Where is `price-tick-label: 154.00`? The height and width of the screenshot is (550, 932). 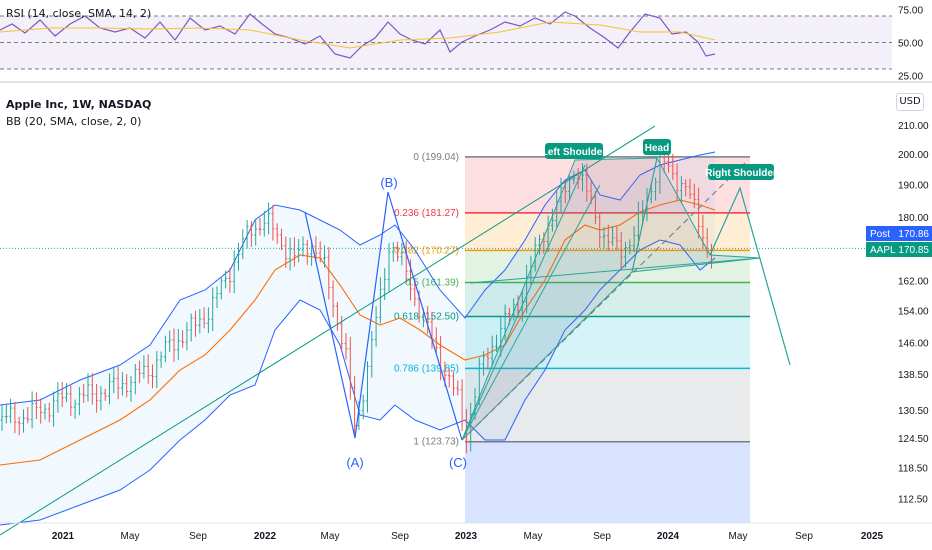 price-tick-label: 154.00 is located at coordinates (913, 312).